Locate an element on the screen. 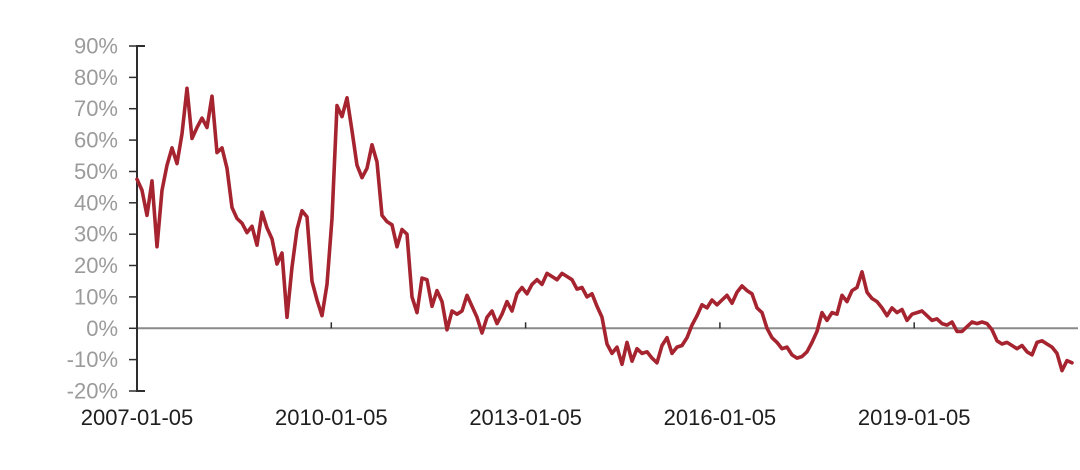  y-tick-label: 40% is located at coordinates (96, 202).